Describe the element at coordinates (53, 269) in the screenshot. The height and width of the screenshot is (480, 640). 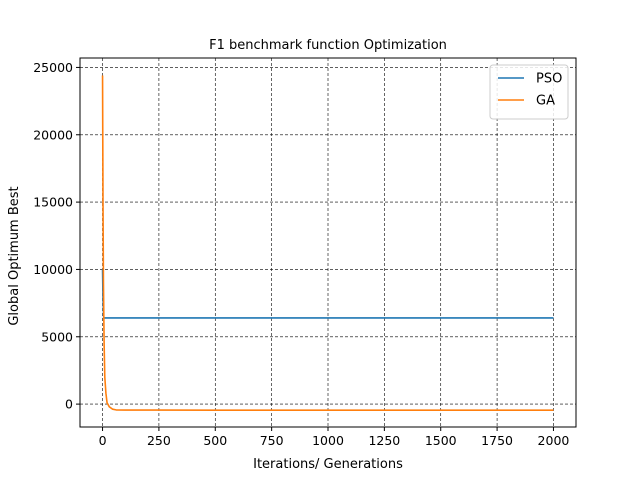
I see `y-tick-label: 10000` at that location.